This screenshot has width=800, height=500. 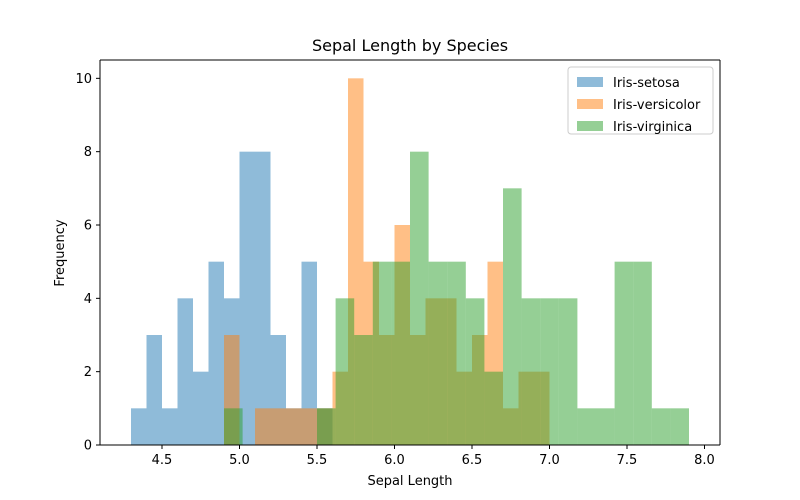 What do you see at coordinates (394, 460) in the screenshot?
I see `x-tick-label: 6.0` at bounding box center [394, 460].